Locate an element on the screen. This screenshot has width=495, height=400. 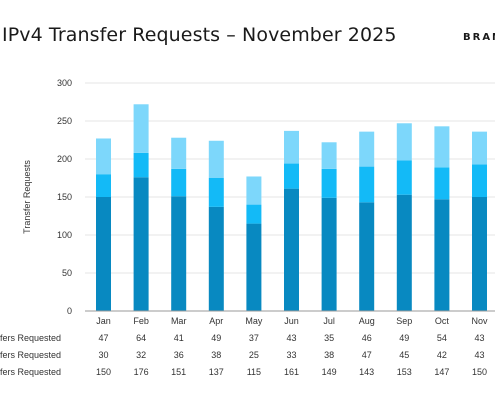
y-tick-label: 250 is located at coordinates (64, 121).